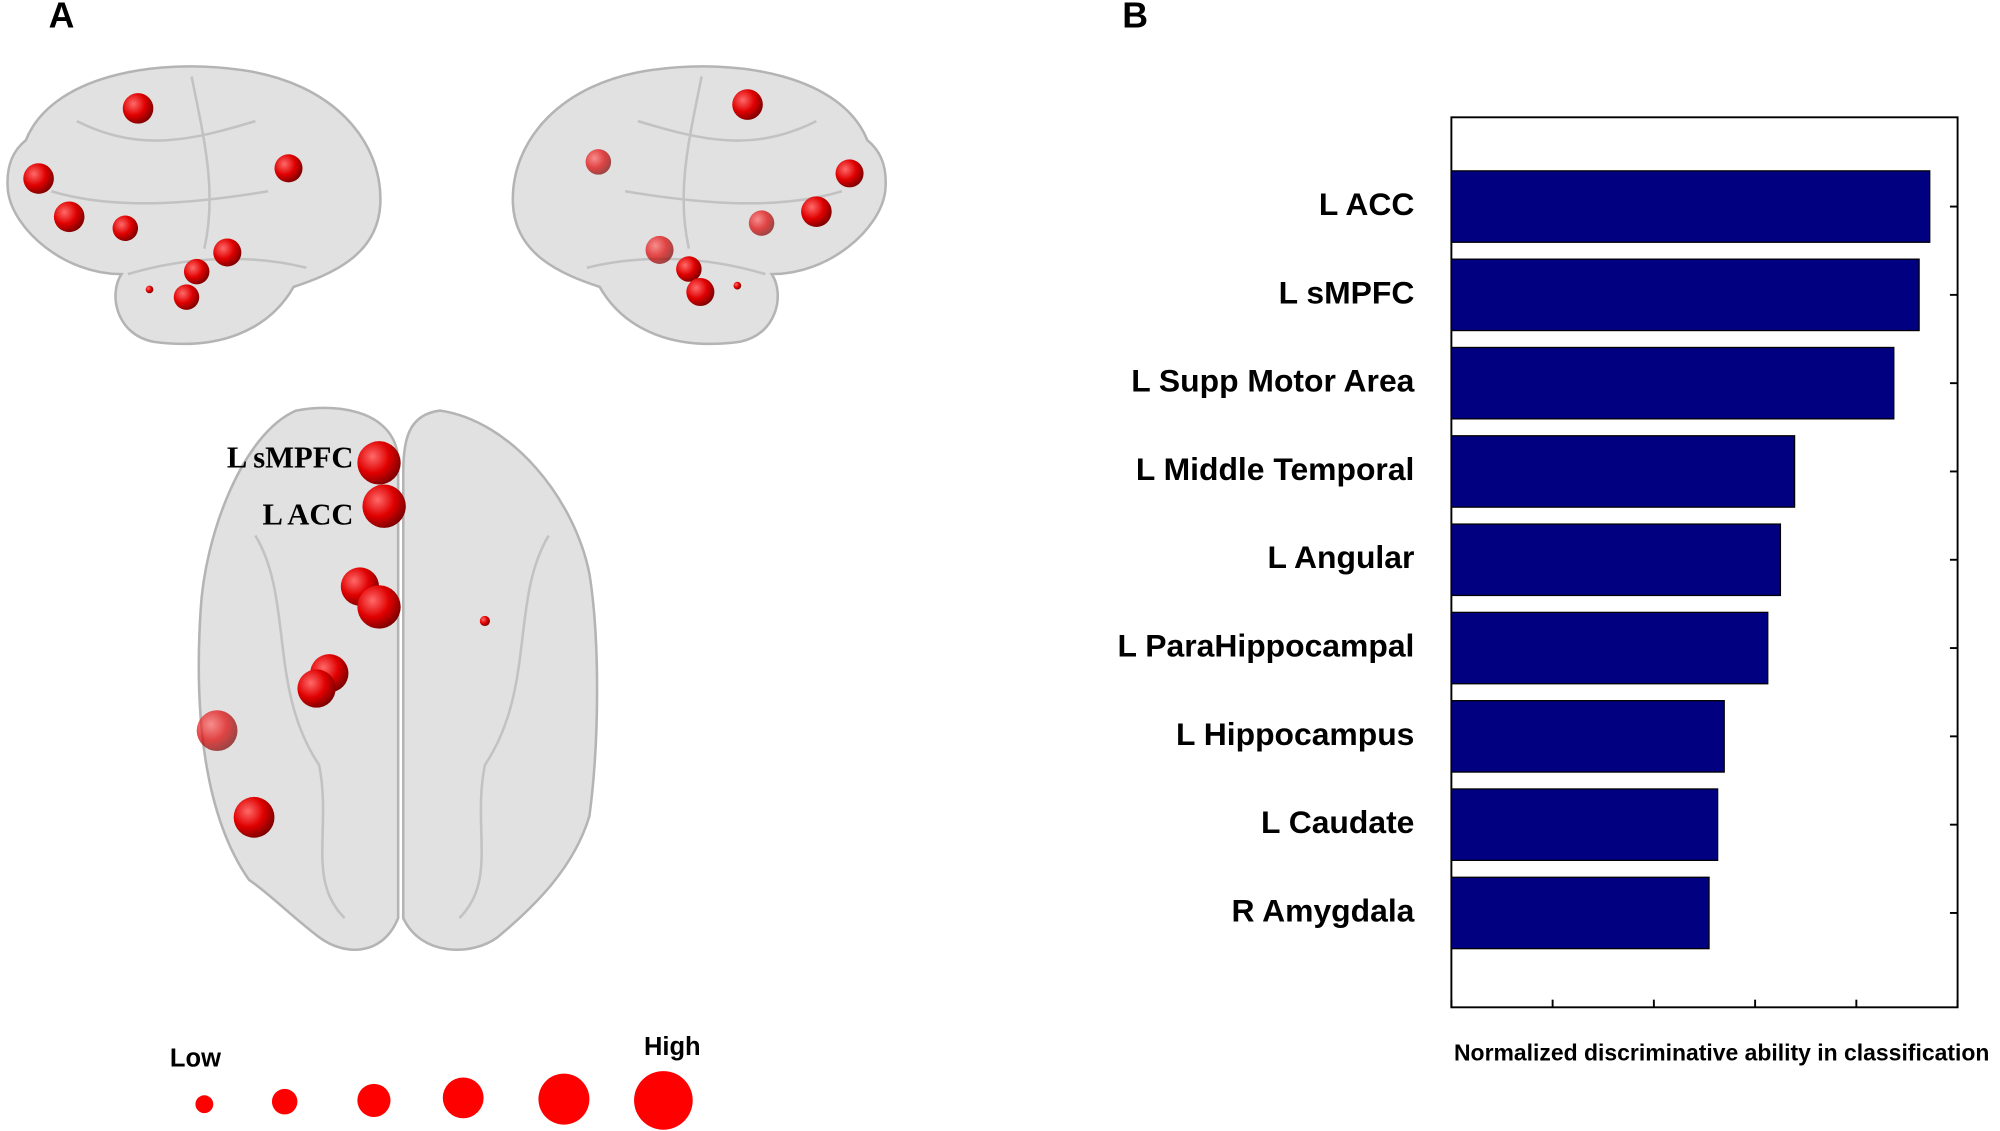  What do you see at coordinates (62, 17) in the screenshot?
I see `panel-label: A` at bounding box center [62, 17].